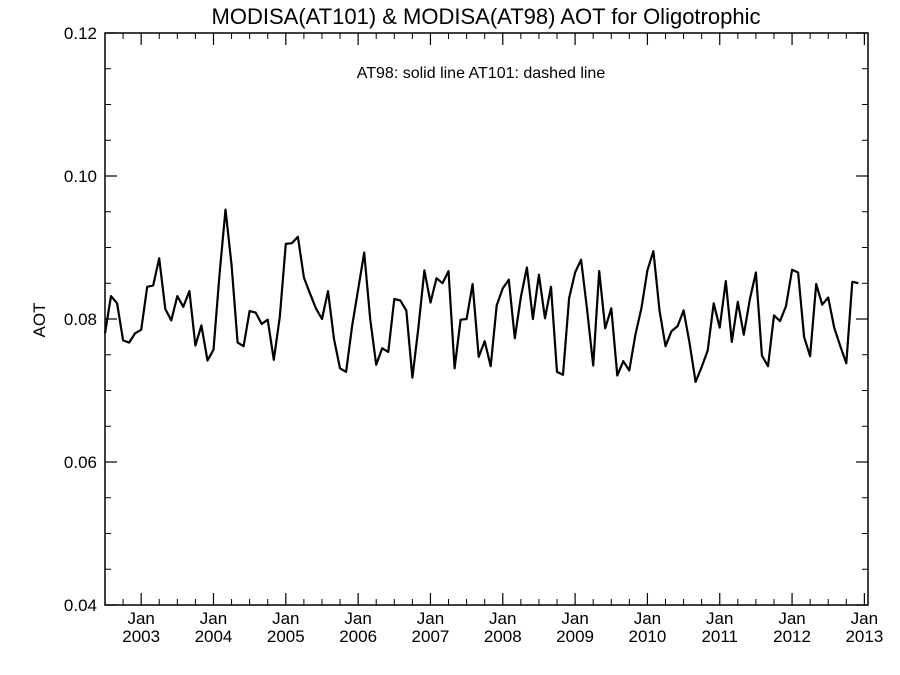  I want to click on x-tick-year-label: 2008, so click(503, 636).